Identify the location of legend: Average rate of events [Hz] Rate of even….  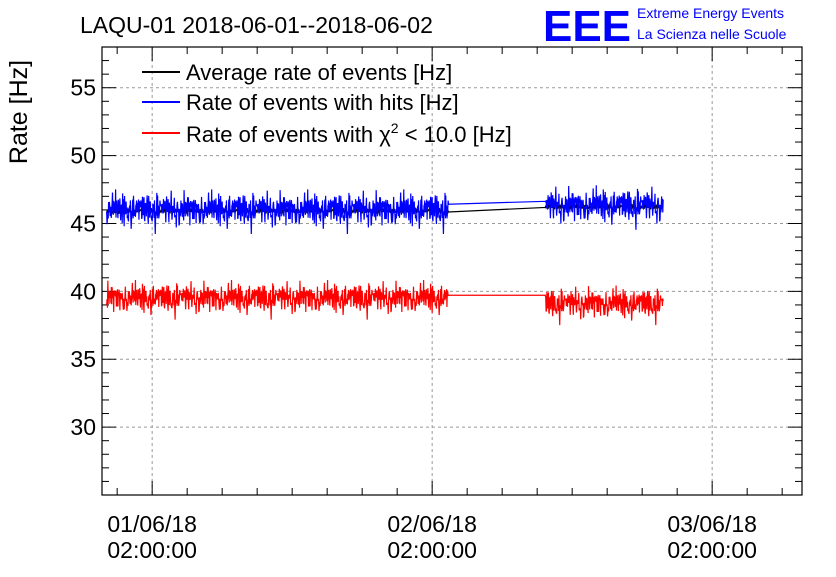
(327, 103).